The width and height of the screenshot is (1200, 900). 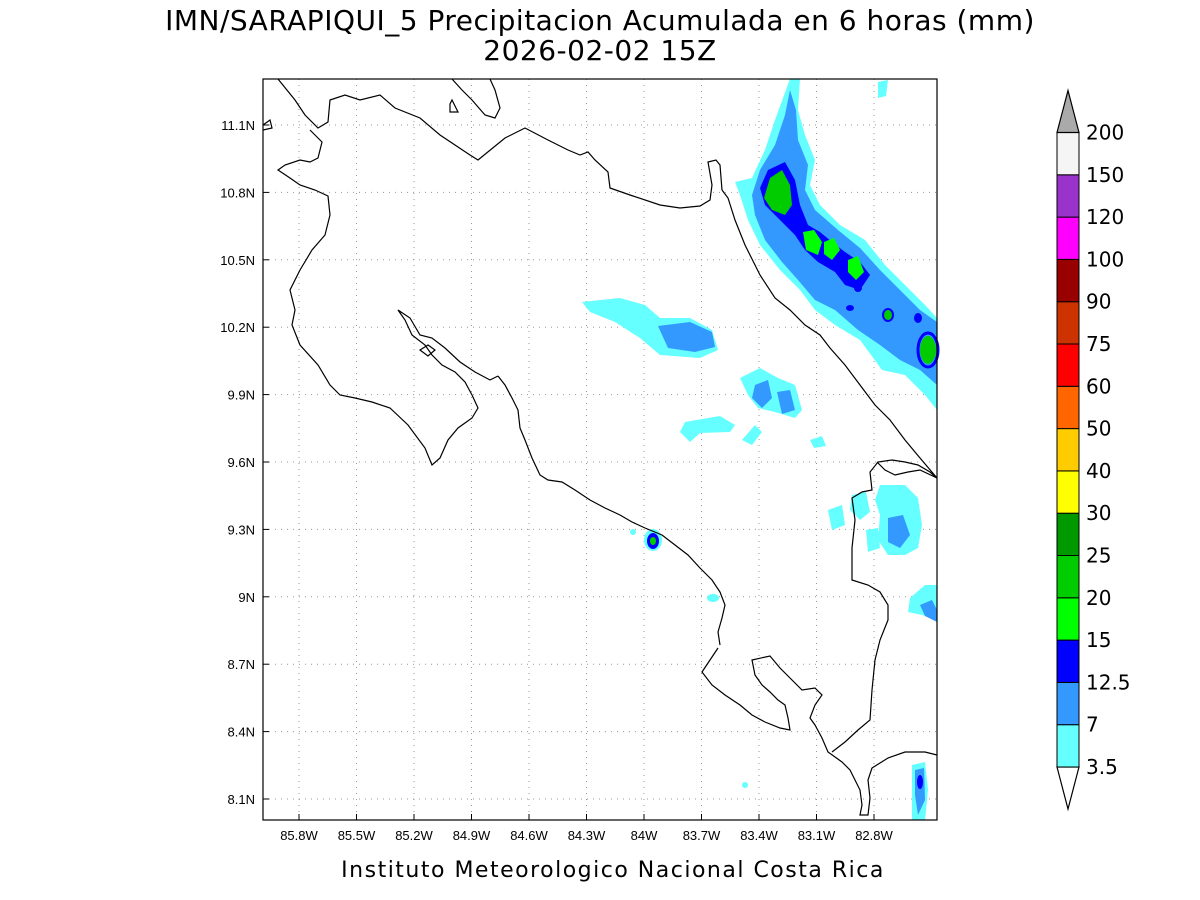 What do you see at coordinates (745, 785) in the screenshot?
I see `precip-dot-c` at bounding box center [745, 785].